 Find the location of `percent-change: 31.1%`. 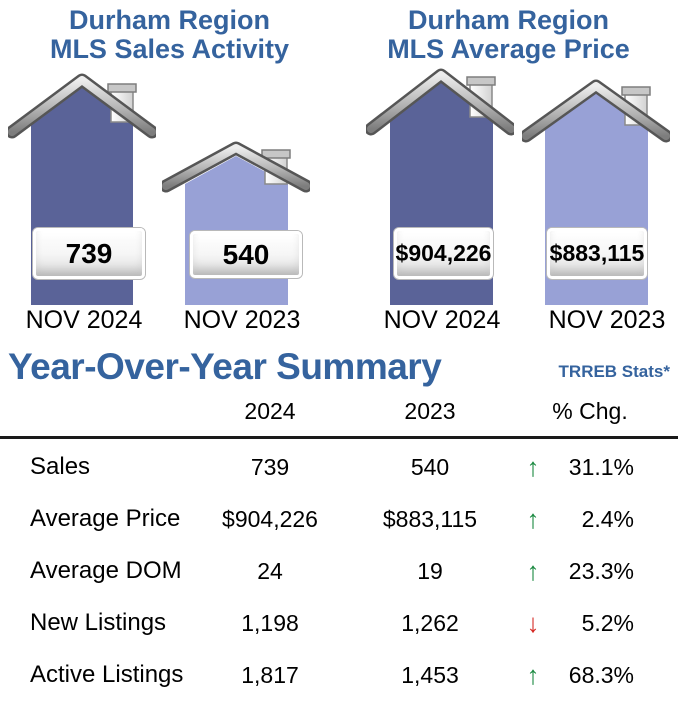

percent-change: 31.1% is located at coordinates (601, 466).